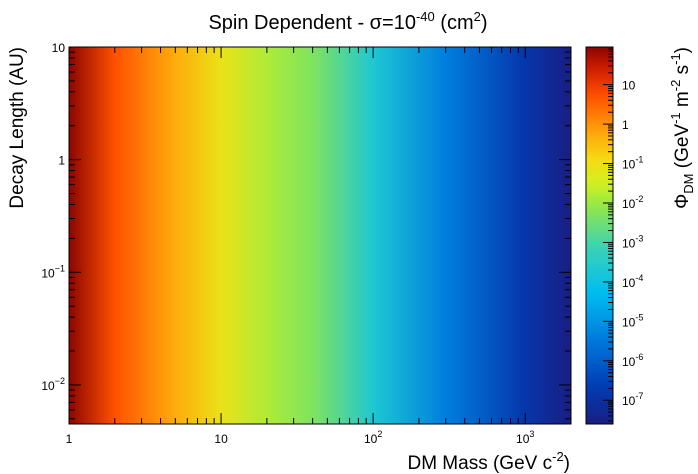 Image resolution: width=698 pixels, height=474 pixels. I want to click on colorbar-tick-label: 10⁻⁶, so click(632, 360).